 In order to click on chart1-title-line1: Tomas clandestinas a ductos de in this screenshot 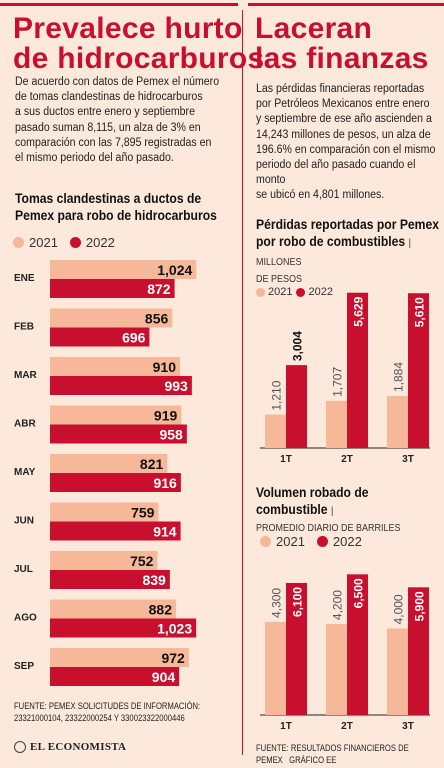, I will do `click(108, 198)`.